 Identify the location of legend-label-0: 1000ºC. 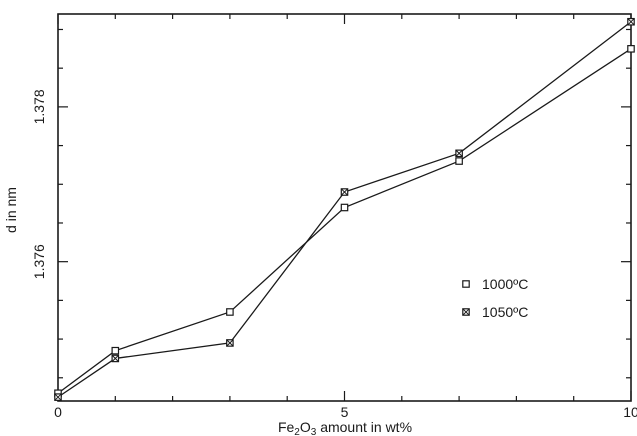
(505, 284).